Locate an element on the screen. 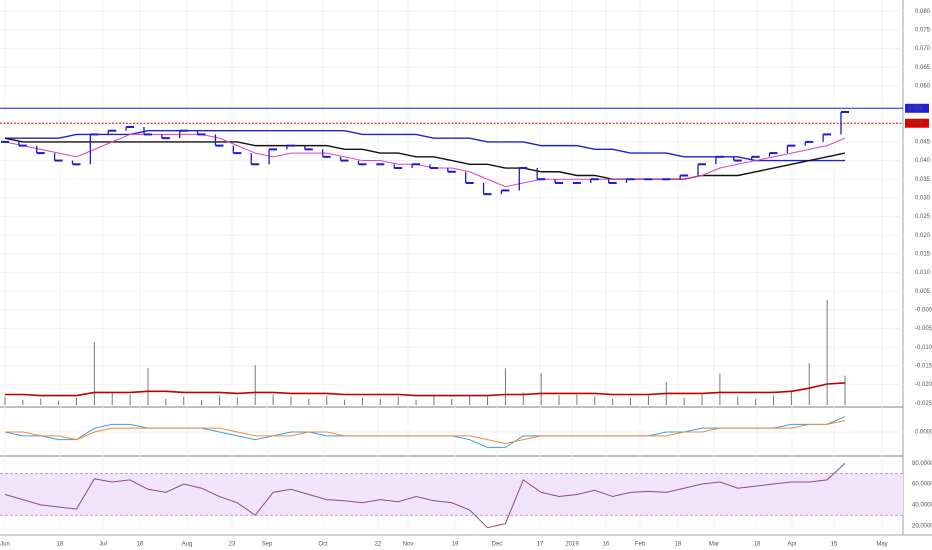 The image size is (932, 550). y-tick-label: -0.000 is located at coordinates (923, 310).